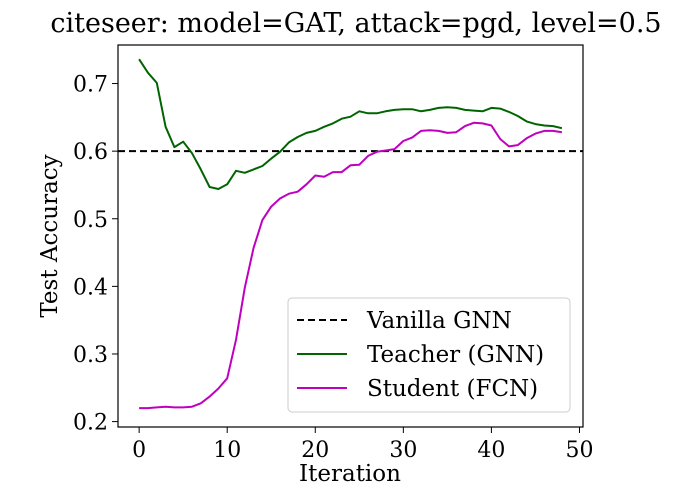 The height and width of the screenshot is (496, 698). What do you see at coordinates (90, 423) in the screenshot?
I see `y-tick-label: 0.2` at bounding box center [90, 423].